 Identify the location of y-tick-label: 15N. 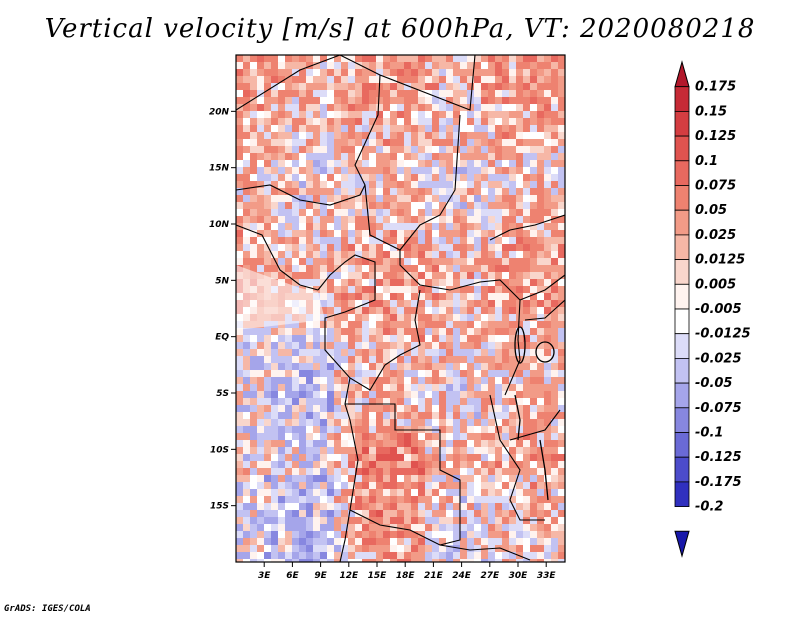
(219, 169).